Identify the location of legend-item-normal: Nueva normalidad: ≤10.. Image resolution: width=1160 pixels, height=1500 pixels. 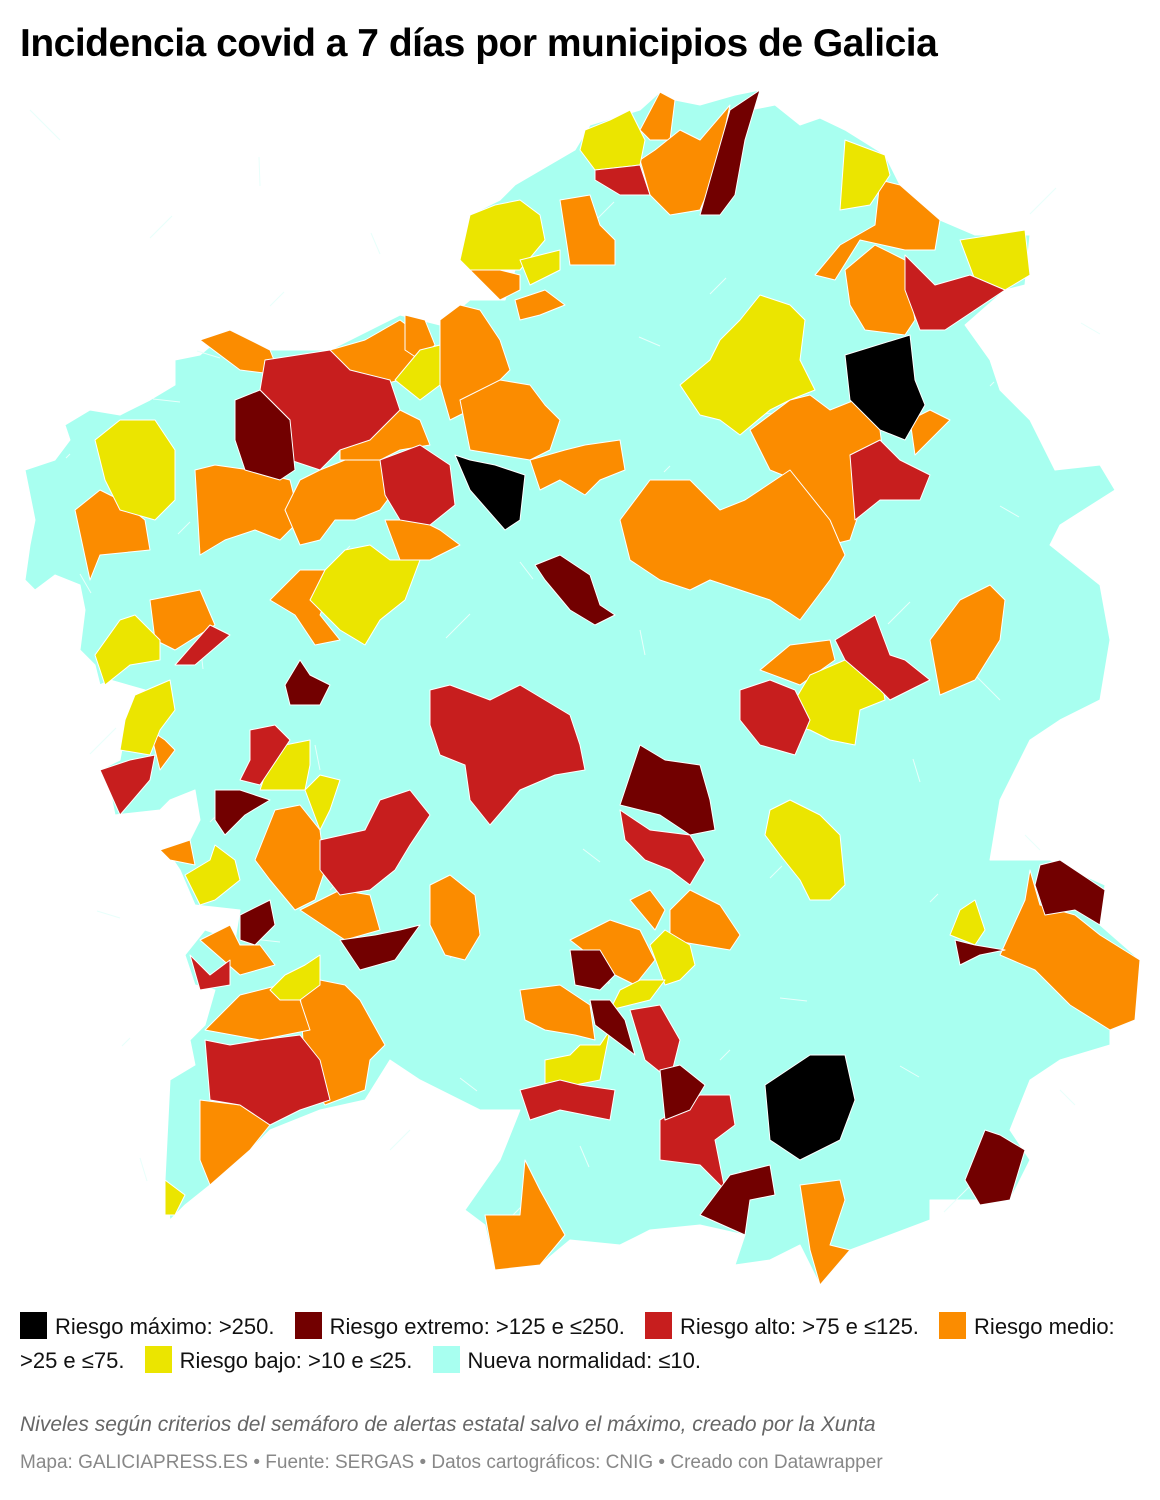
(566, 1359).